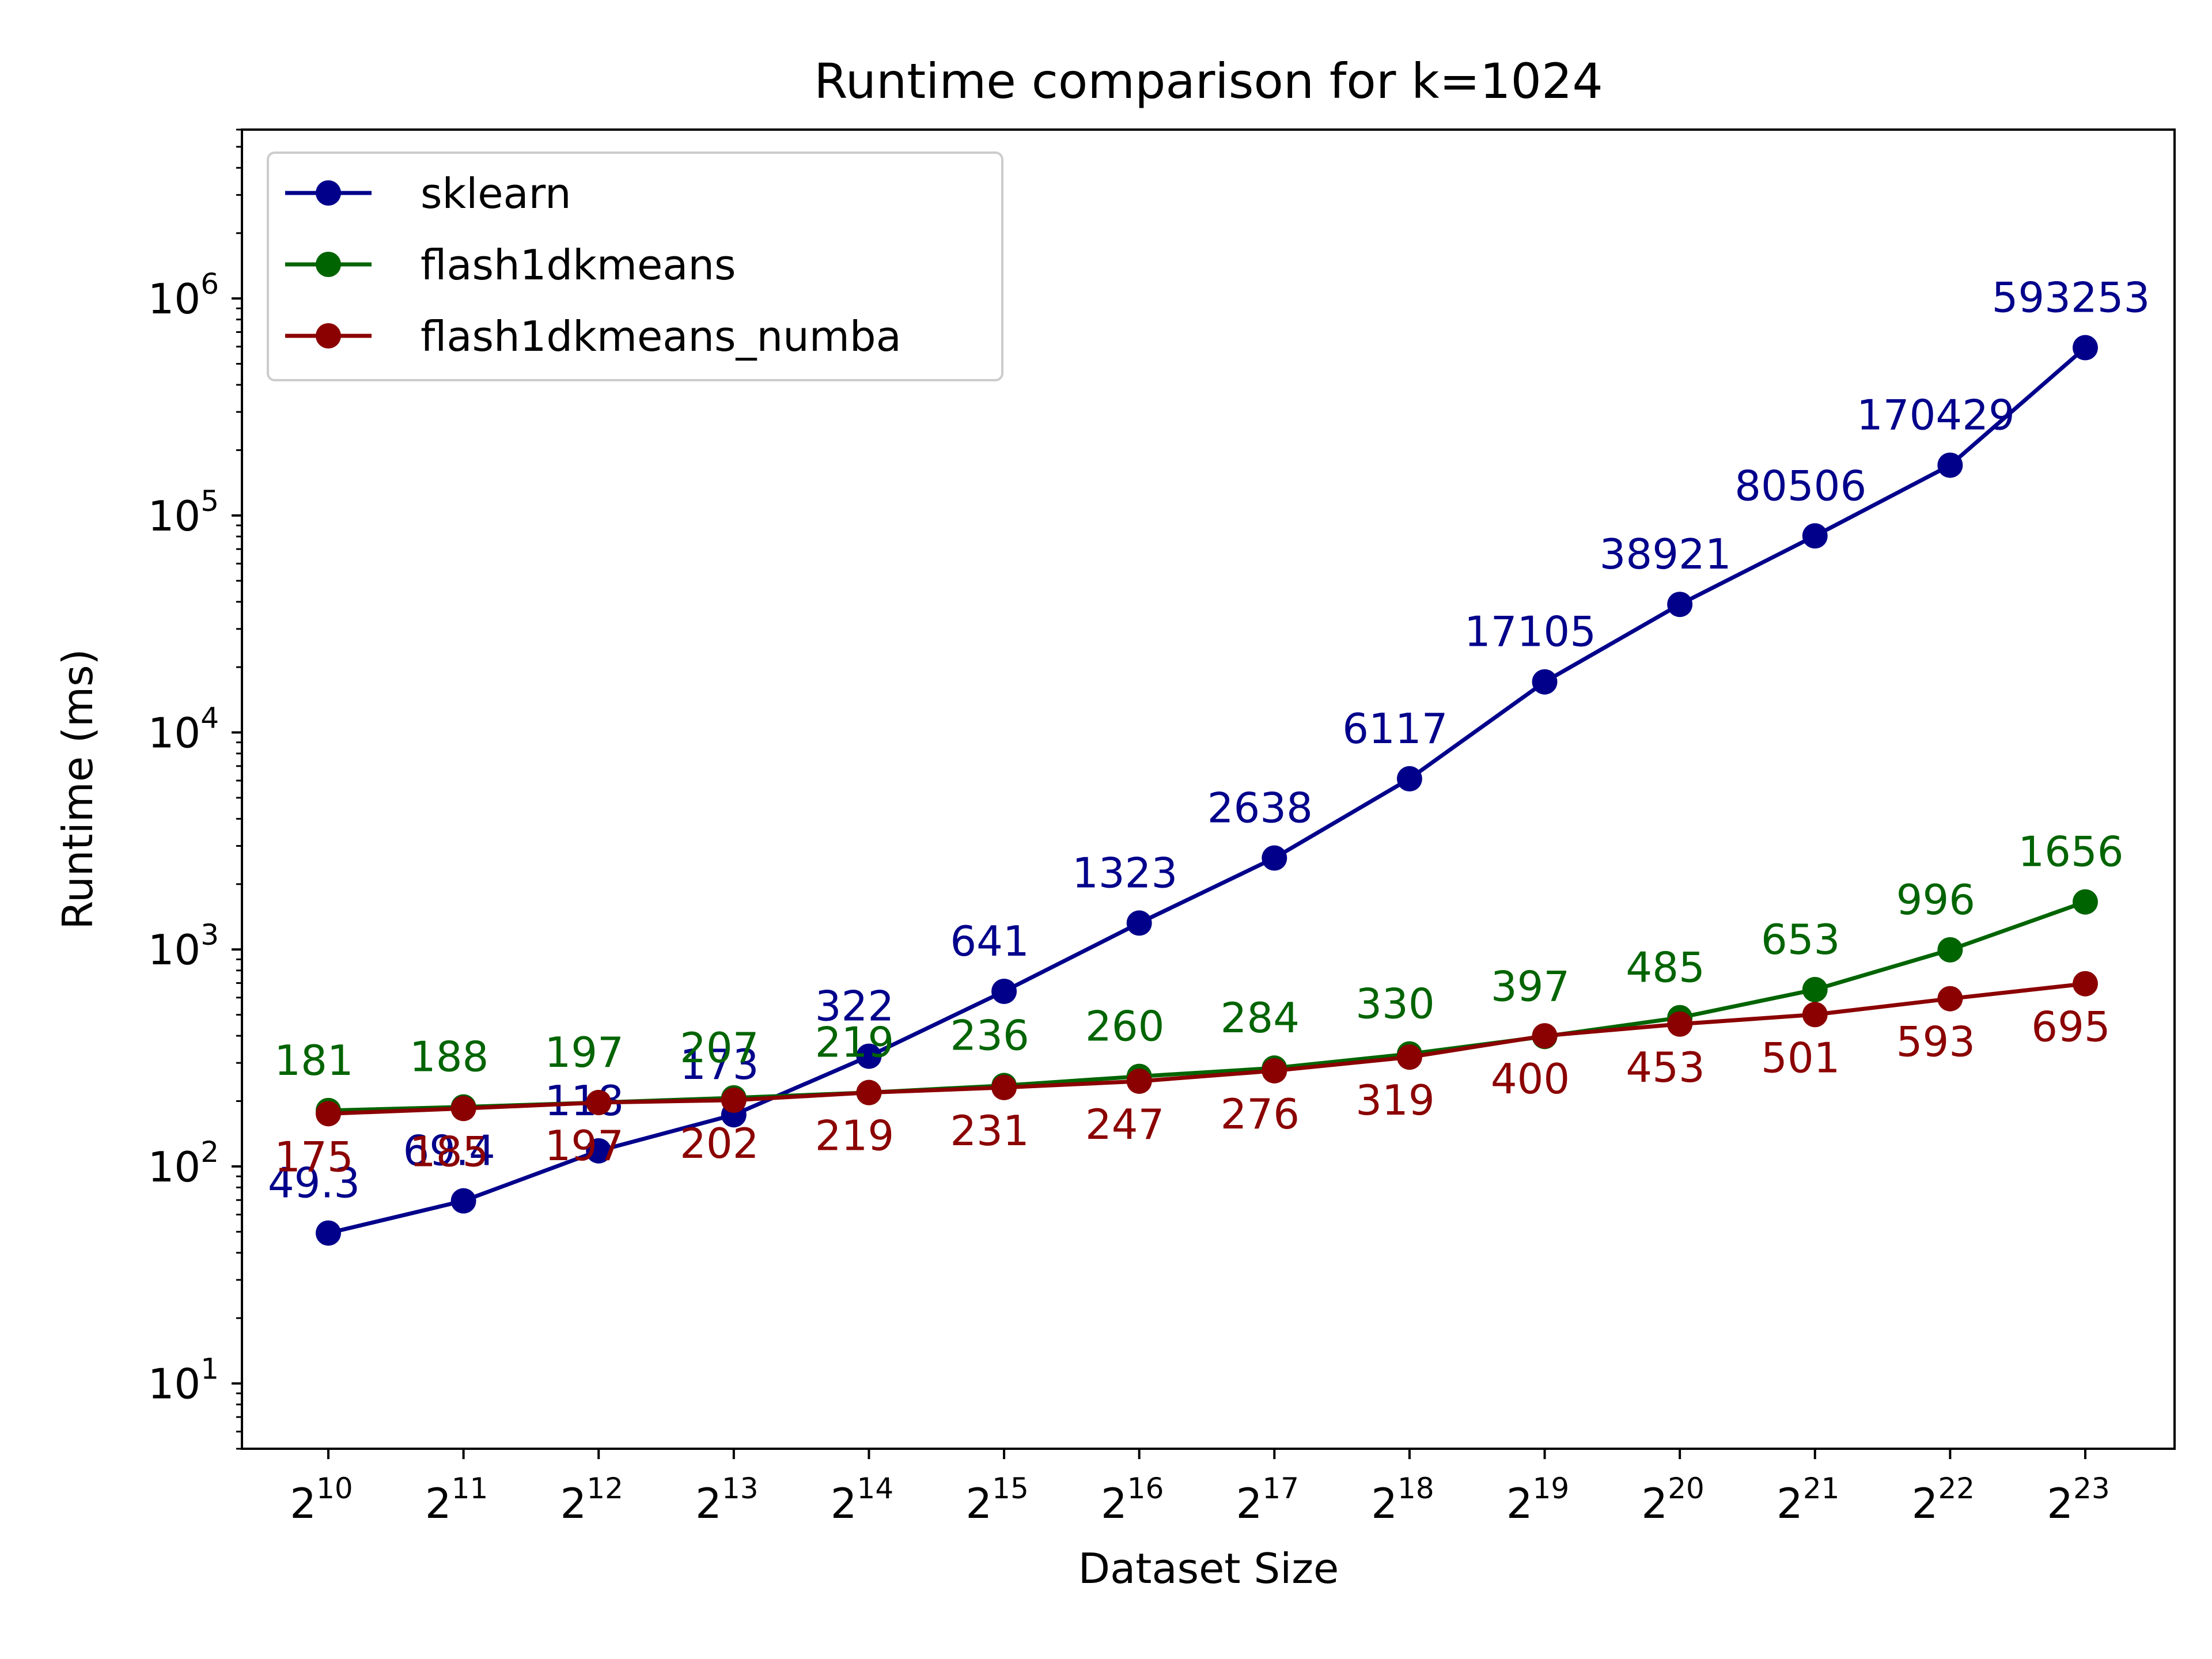  What do you see at coordinates (1800, 1057) in the screenshot?
I see `data-label-flash1dkmeans_numba: 501` at bounding box center [1800, 1057].